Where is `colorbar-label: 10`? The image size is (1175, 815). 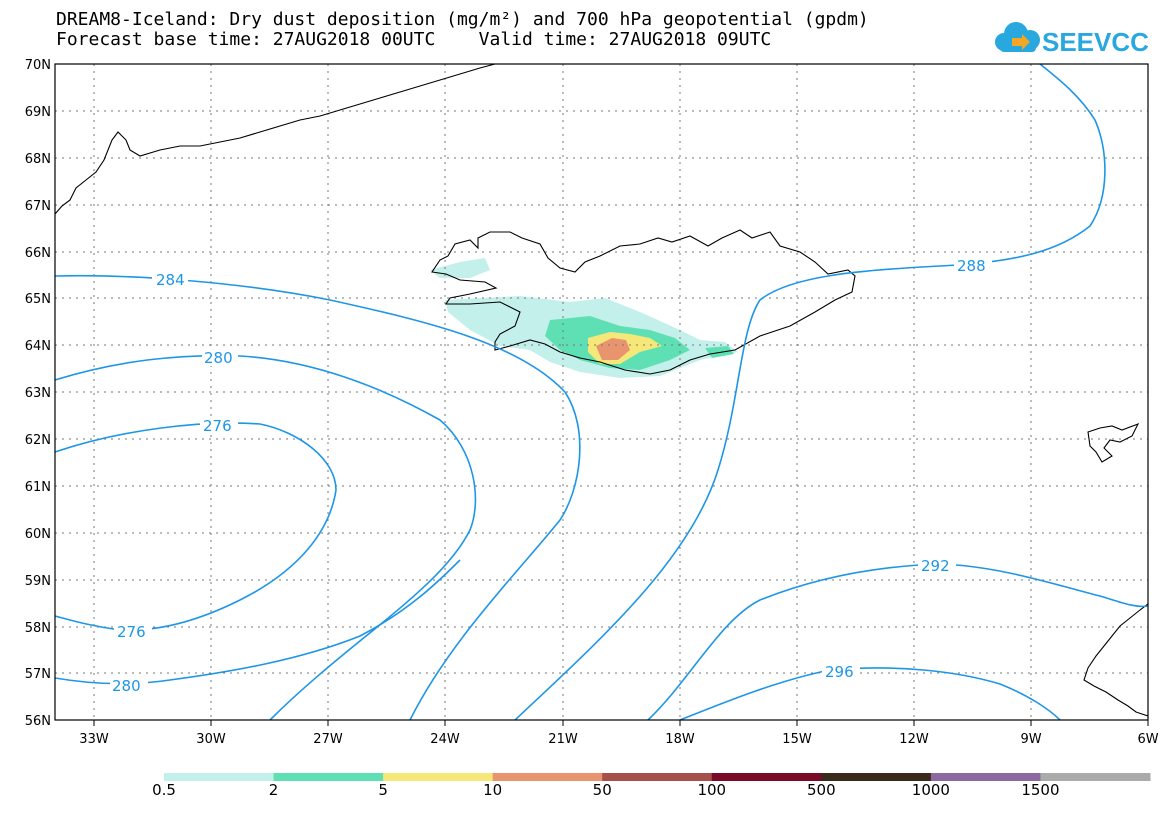
colorbar-label: 10 is located at coordinates (493, 790).